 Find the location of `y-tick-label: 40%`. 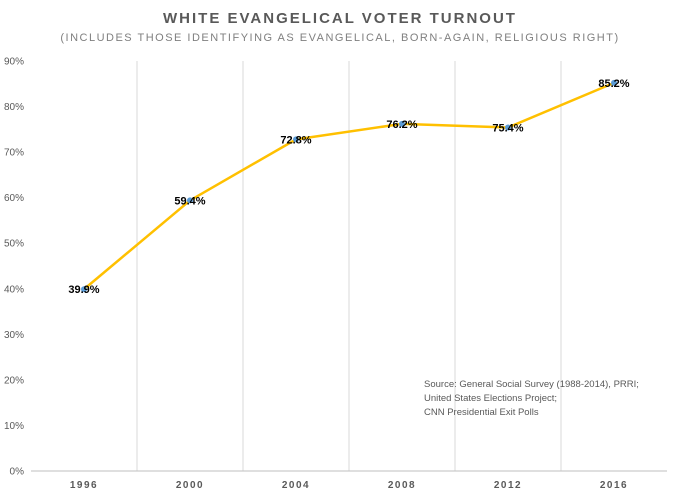

y-tick-label: 40% is located at coordinates (14, 289).